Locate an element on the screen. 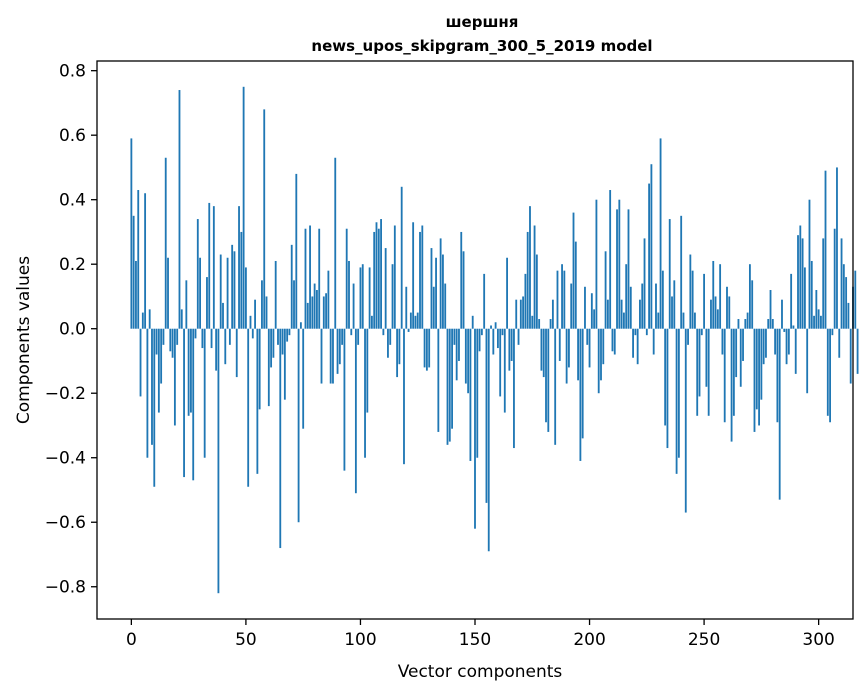  chart-subtitle: news_upos_skipgram_300_5_2019 model is located at coordinates (481, 46).